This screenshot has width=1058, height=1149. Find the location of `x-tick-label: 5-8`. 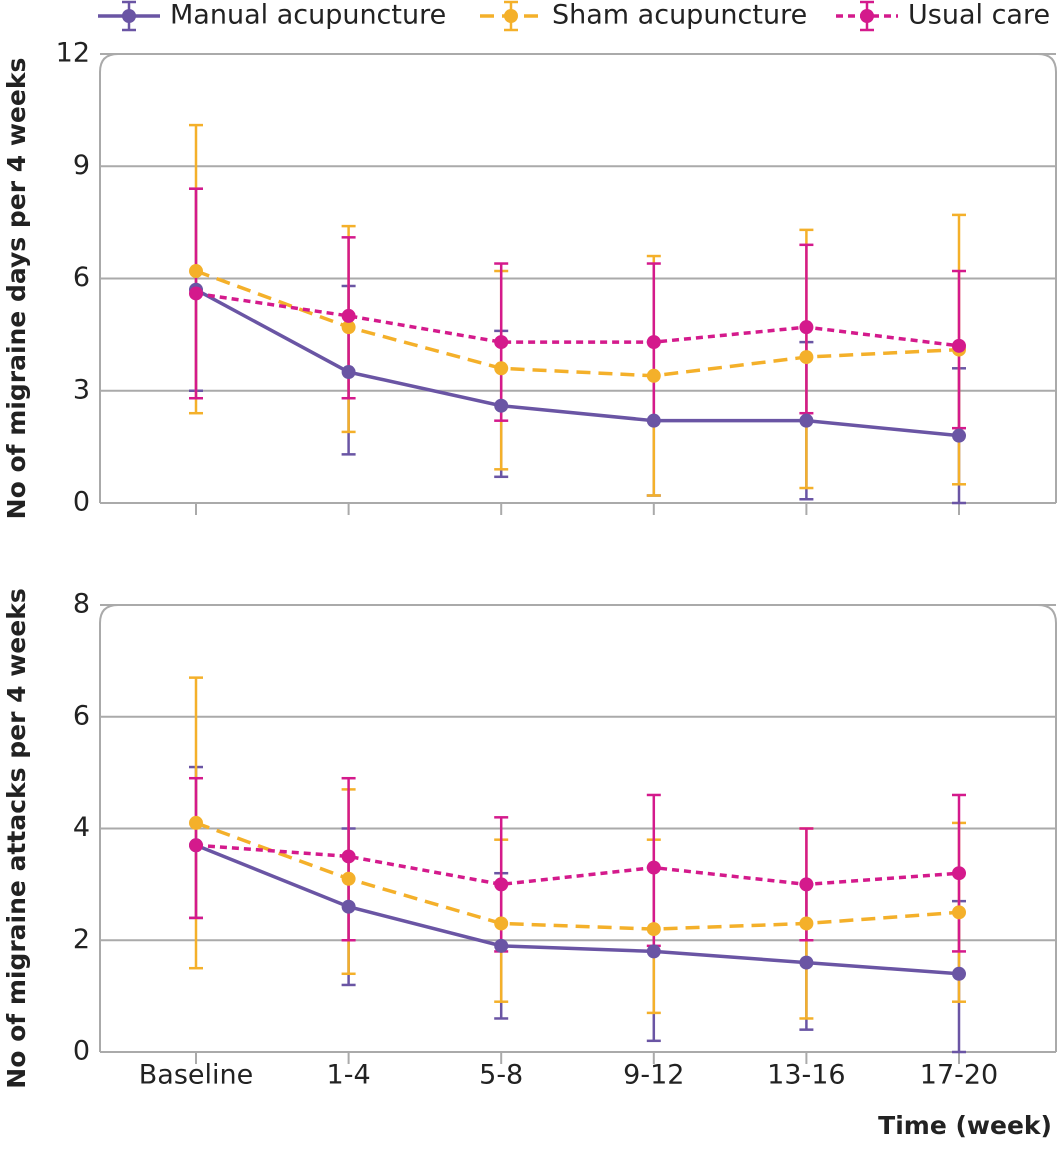

x-tick-label: 5-8 is located at coordinates (501, 1075).